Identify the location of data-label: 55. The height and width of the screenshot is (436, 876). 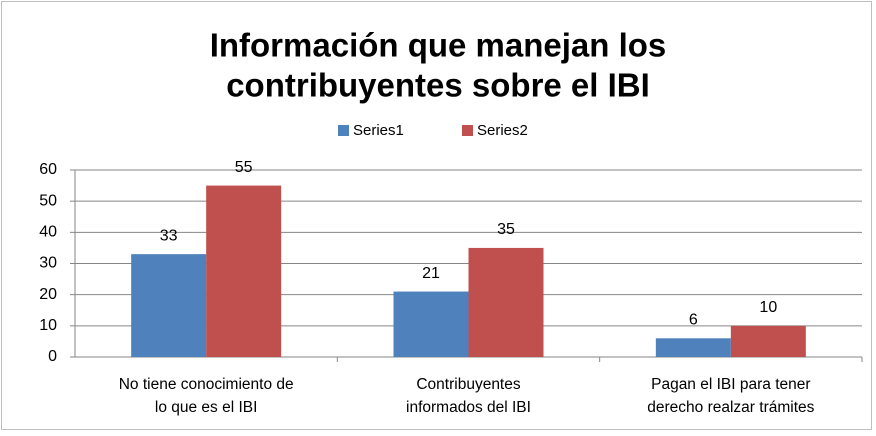
(244, 167).